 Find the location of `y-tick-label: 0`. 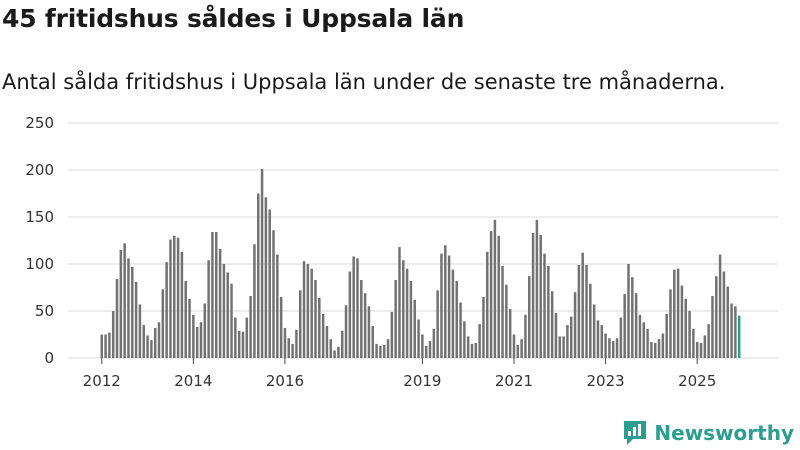

y-tick-label: 0 is located at coordinates (49, 358).